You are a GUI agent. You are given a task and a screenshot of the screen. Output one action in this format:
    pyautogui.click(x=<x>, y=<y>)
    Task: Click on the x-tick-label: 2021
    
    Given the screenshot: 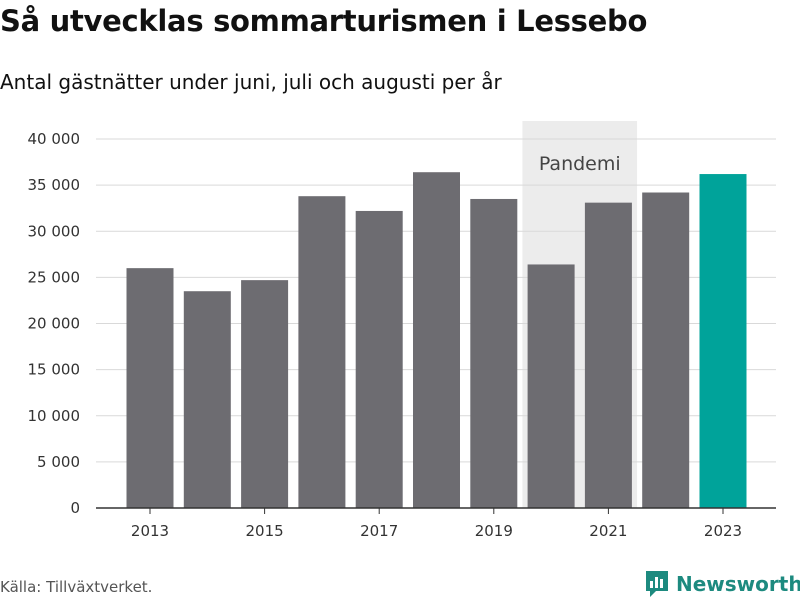 What is the action you would take?
    pyautogui.click(x=608, y=531)
    